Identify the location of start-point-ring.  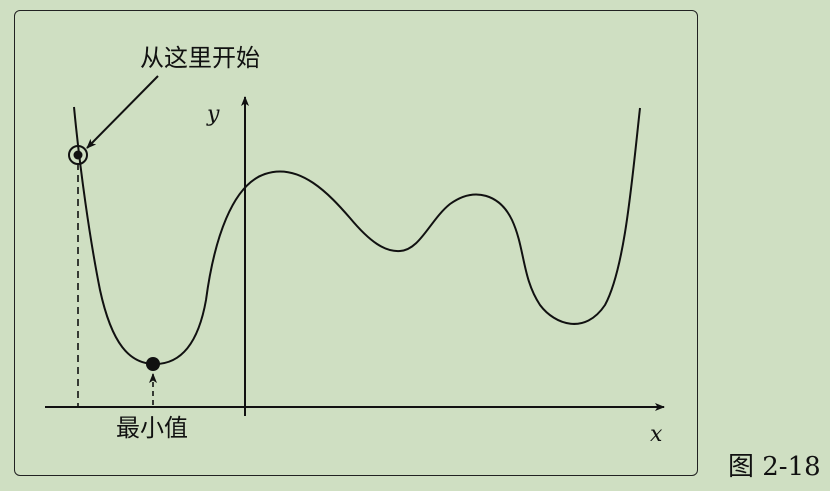
(78, 155).